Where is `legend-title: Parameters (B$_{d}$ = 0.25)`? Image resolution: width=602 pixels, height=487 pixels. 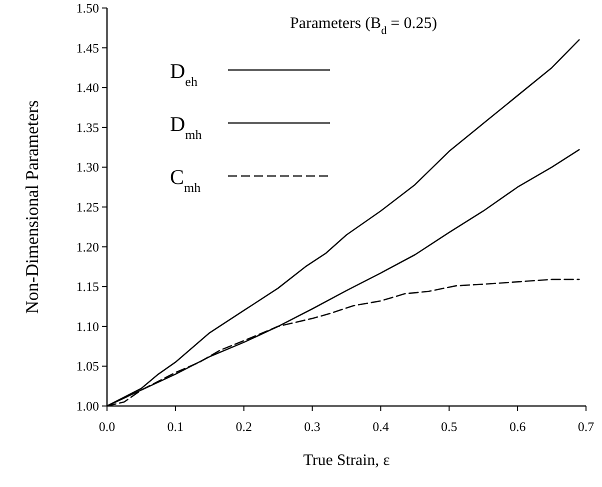
legend-title: Parameters (B$_{d}$ = 0.25) is located at coordinates (364, 26).